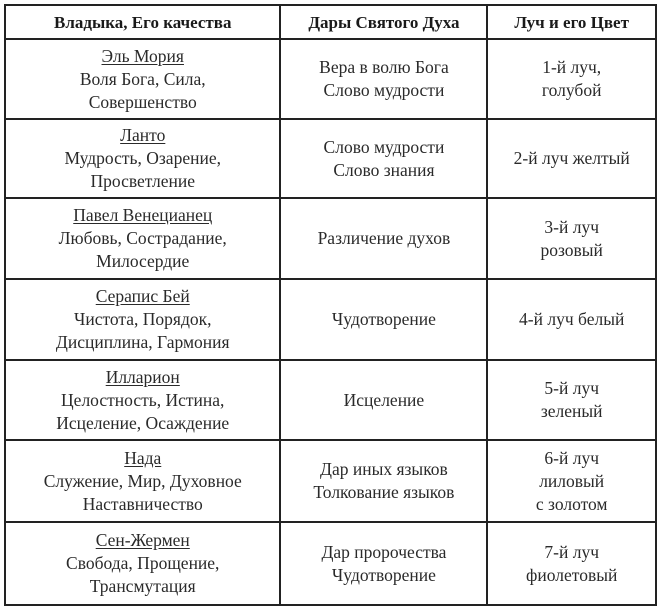  I want to click on ray-text: 5-й луч, so click(571, 388).